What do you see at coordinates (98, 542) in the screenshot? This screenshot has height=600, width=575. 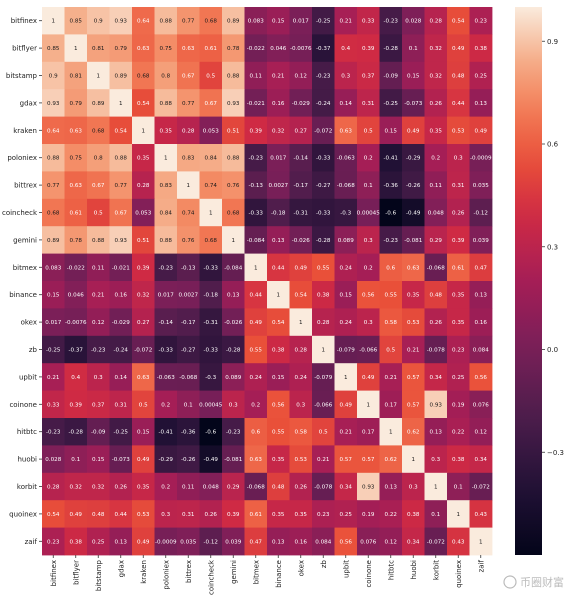 I see `cell-value: 0.25` at bounding box center [98, 542].